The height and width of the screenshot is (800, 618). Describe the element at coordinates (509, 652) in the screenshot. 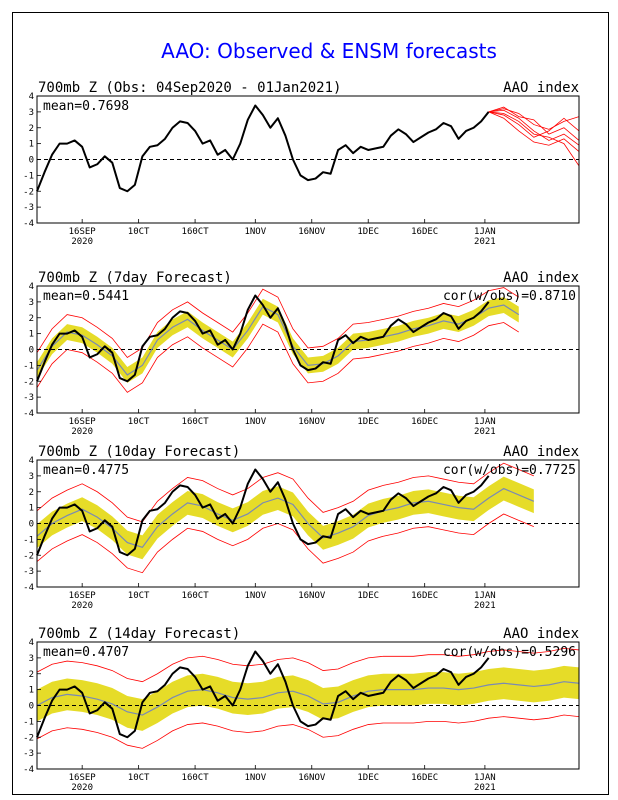

I see `correlation-label: cor(w/obs)=0.5296` at that location.